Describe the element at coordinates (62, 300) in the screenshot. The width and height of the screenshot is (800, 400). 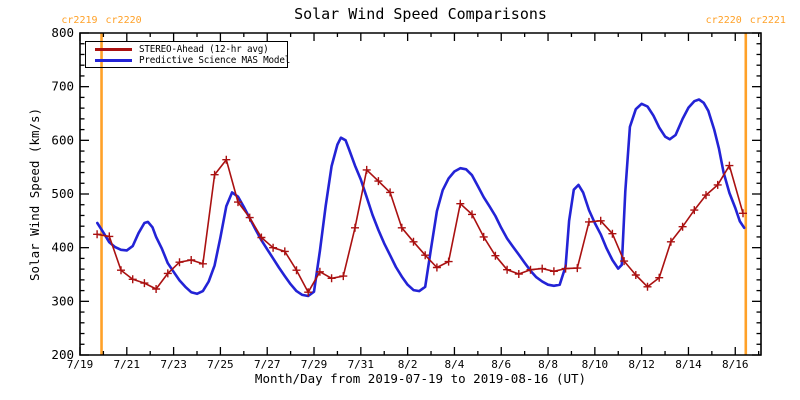
I see `y-tick-label: 300` at that location.